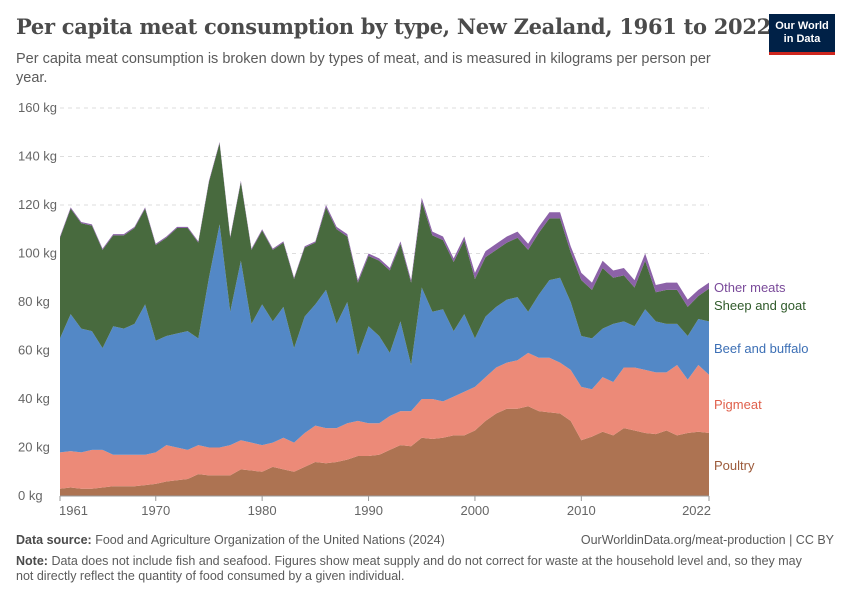 This screenshot has width=850, height=600. Describe the element at coordinates (761, 348) in the screenshot. I see `legend-label: Beef and buffalo` at that location.